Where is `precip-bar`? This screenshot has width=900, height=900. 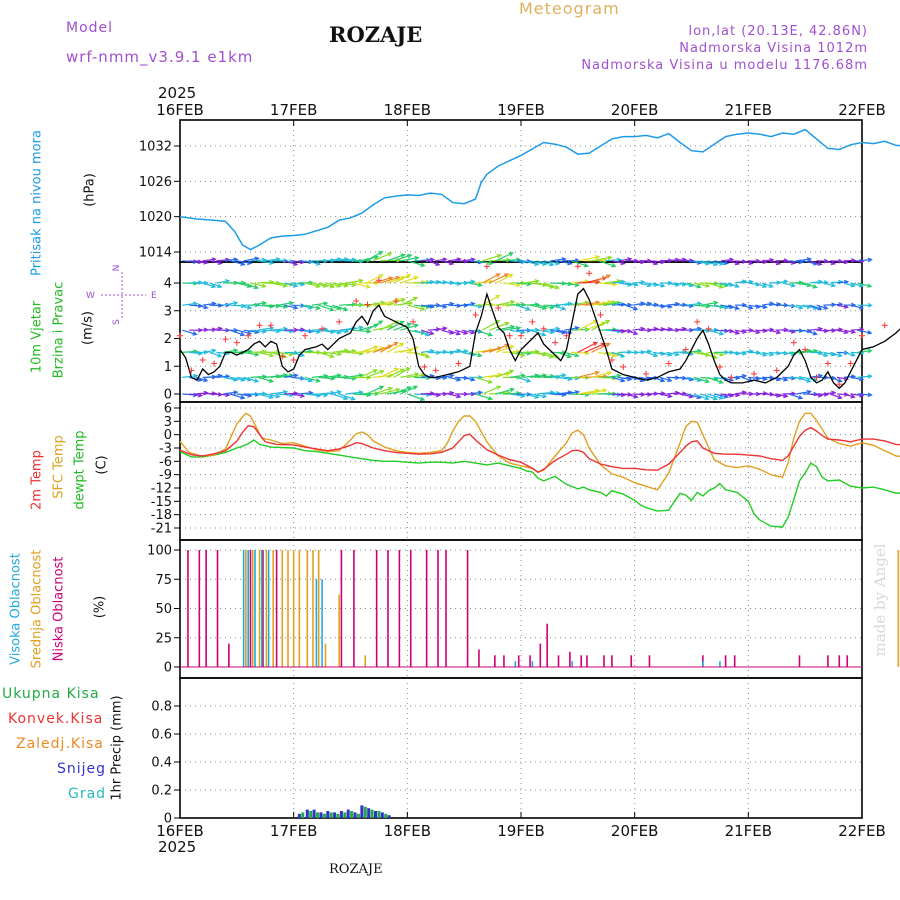 precip-bar is located at coordinates (331, 815).